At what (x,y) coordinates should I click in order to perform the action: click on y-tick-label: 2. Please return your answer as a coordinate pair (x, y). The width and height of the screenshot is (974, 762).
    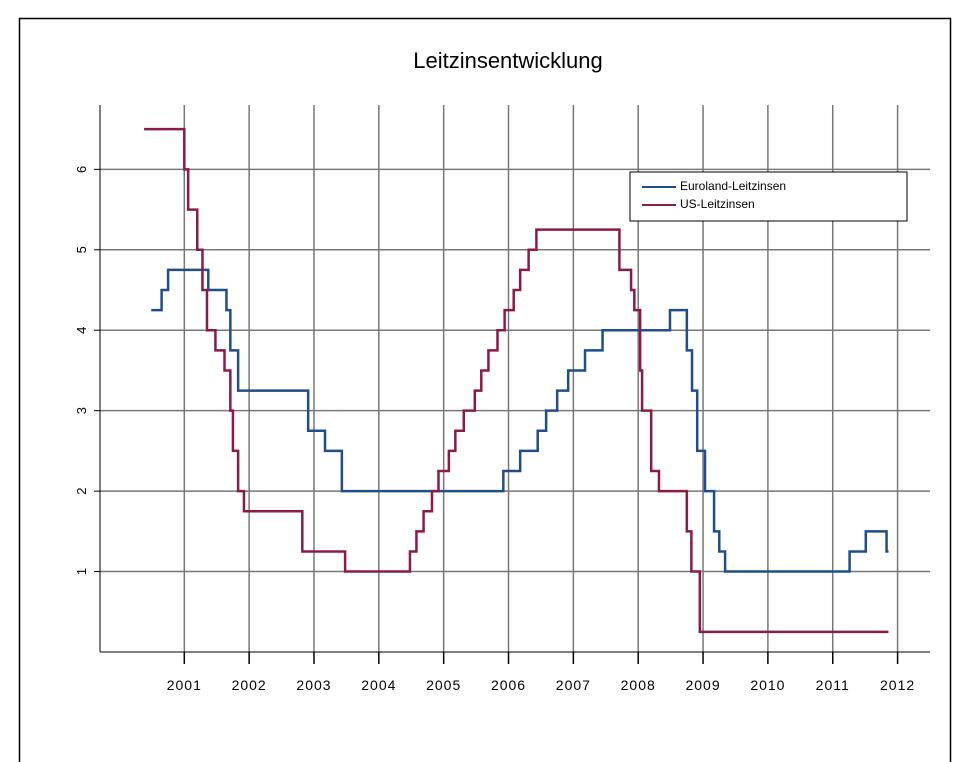
    Looking at the image, I should click on (81, 491).